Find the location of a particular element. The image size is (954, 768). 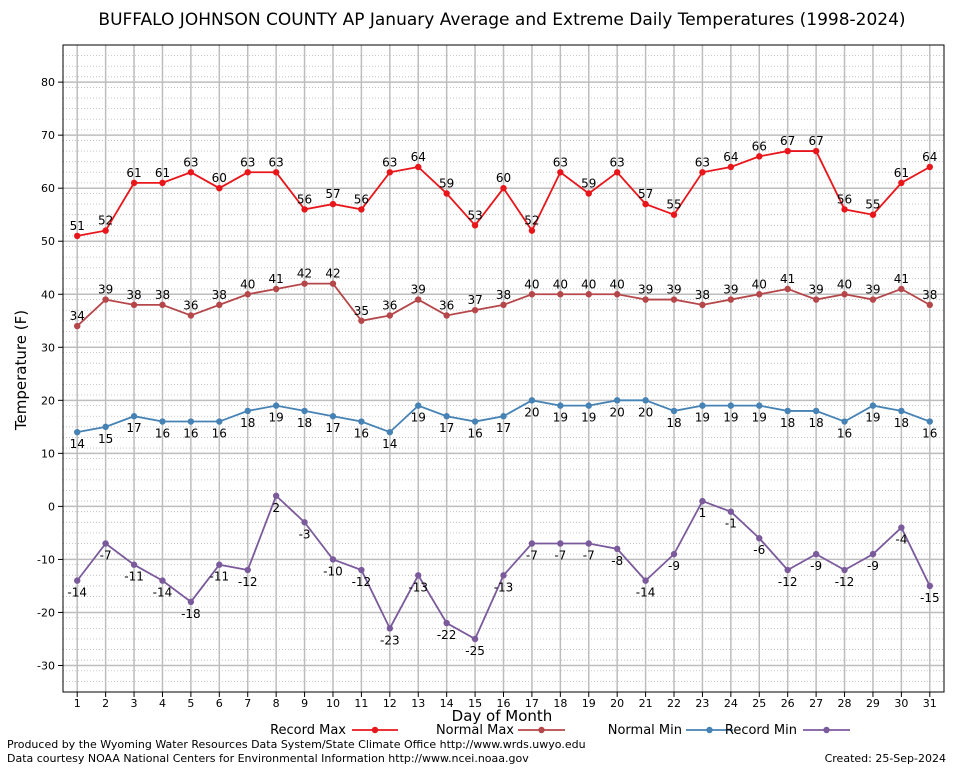

data-label: 36 is located at coordinates (190, 305).